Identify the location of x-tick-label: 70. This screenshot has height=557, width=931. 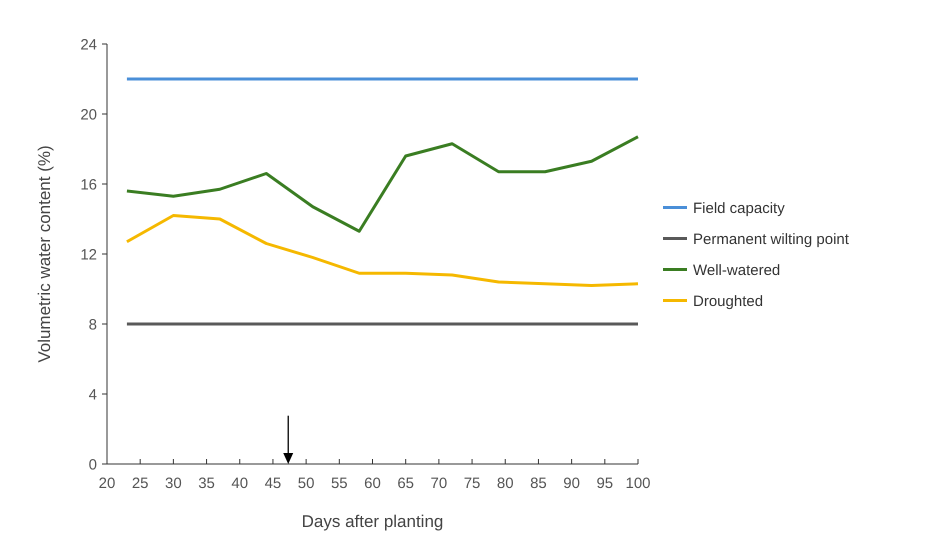
(439, 483).